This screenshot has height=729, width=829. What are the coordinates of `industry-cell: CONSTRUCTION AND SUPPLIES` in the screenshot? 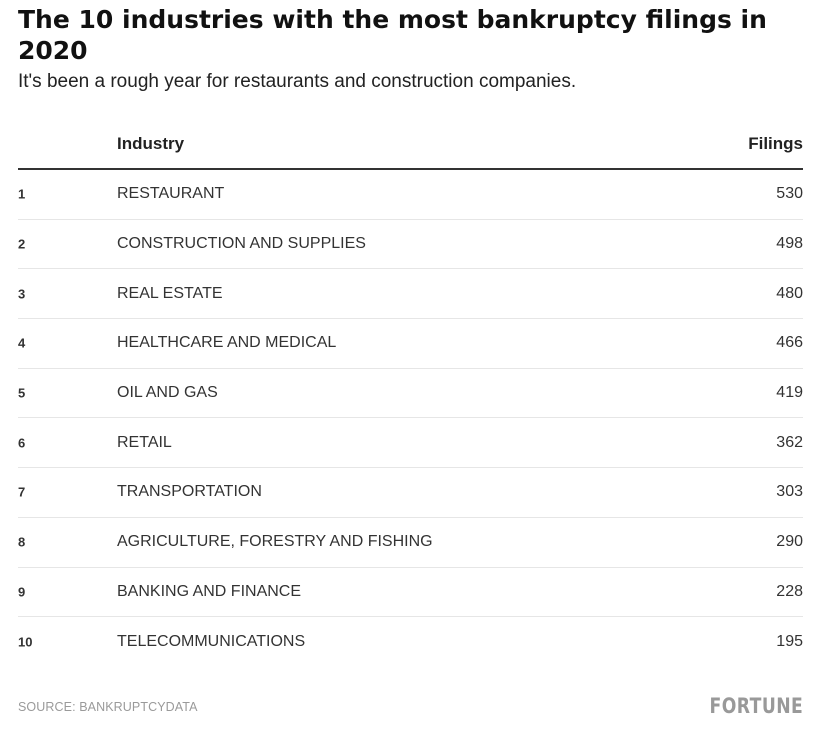 It's located at (241, 244).